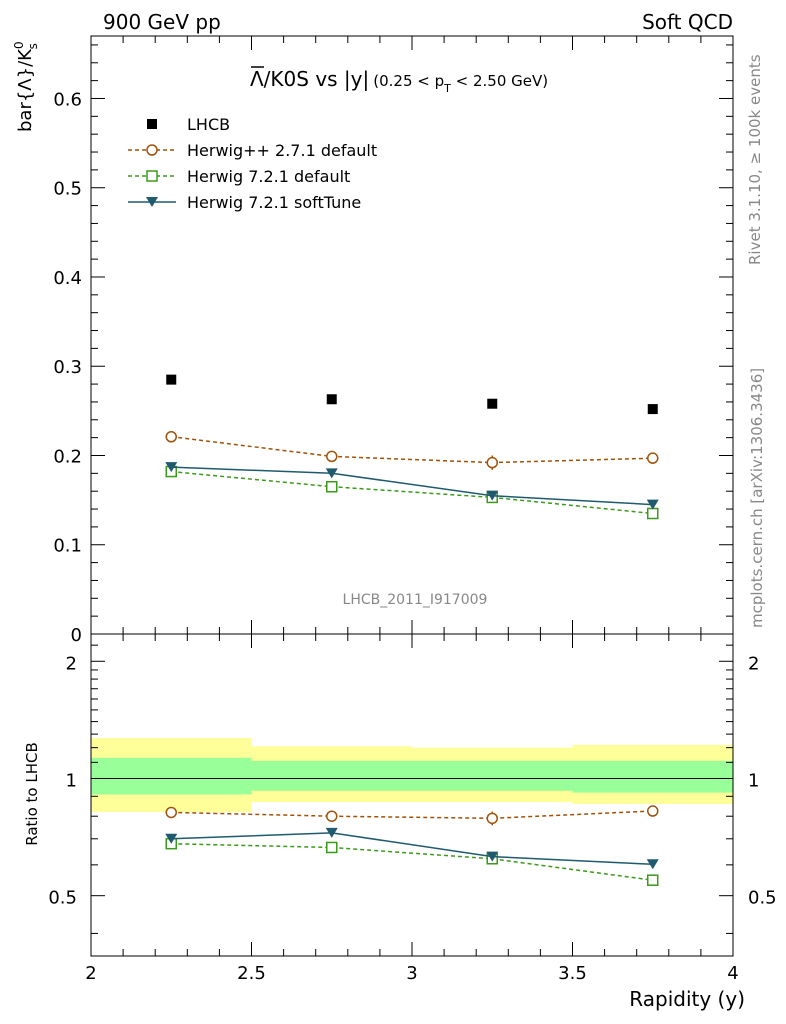 The width and height of the screenshot is (786, 1024). Describe the element at coordinates (32, 794) in the screenshot. I see `ratio-y-axis-label: Ratio to LHCB` at that location.